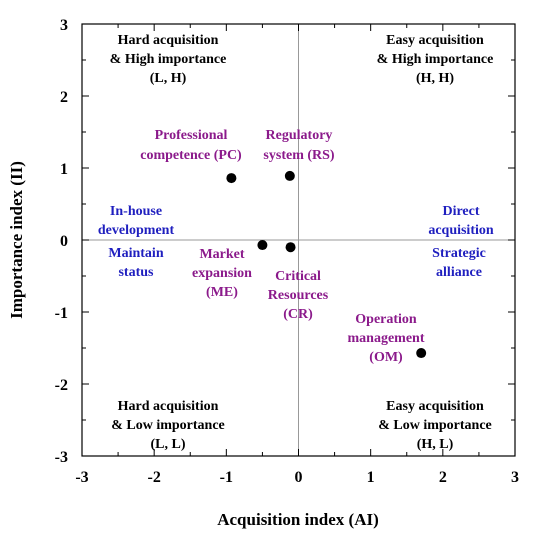 Image resolution: width=536 pixels, height=550 pixels. I want to click on x-tick-label: -3, so click(81, 477).